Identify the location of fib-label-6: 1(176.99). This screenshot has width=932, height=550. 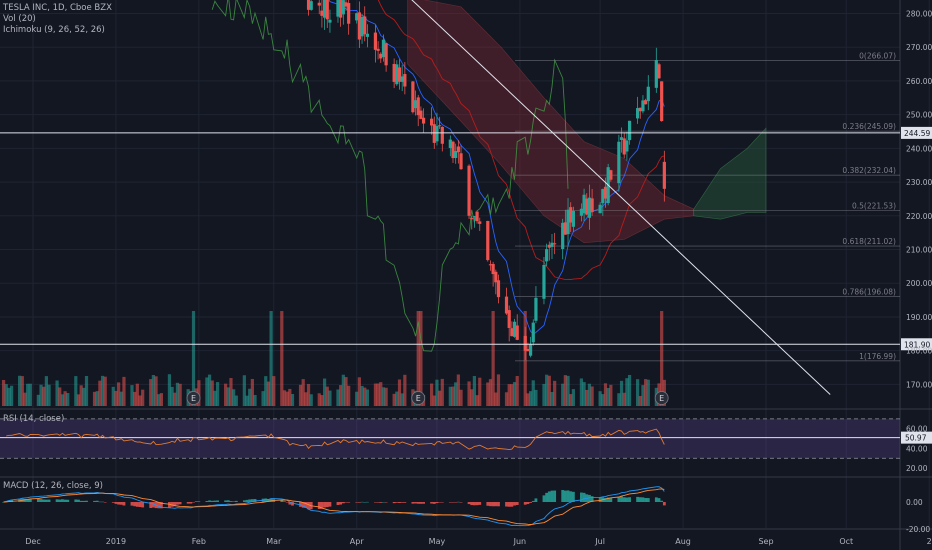
(877, 356).